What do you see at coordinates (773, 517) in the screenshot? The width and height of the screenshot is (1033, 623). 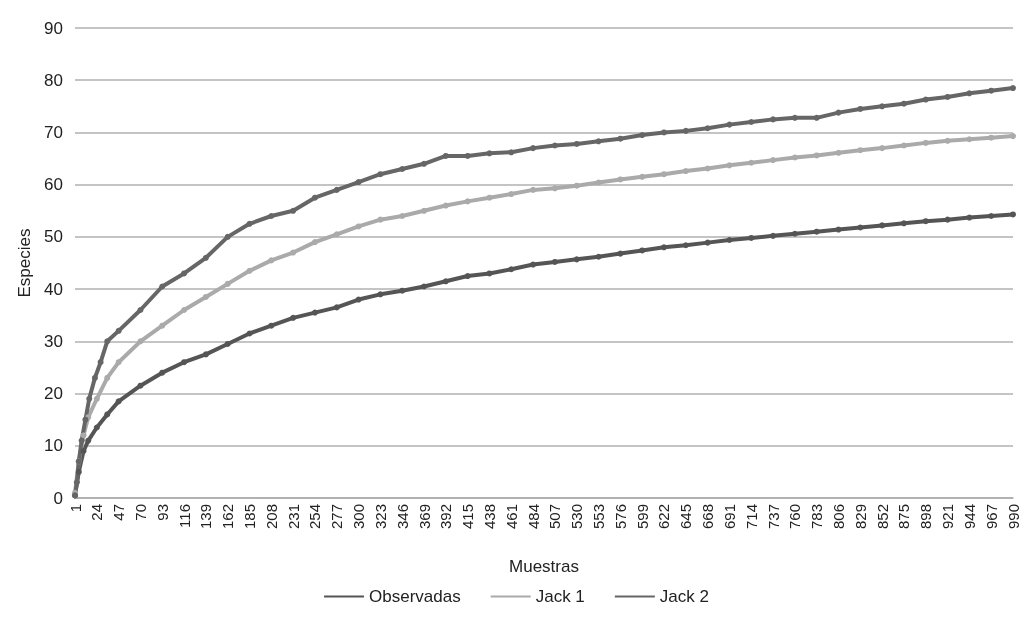 I see `x-tick-label: 737` at bounding box center [773, 517].